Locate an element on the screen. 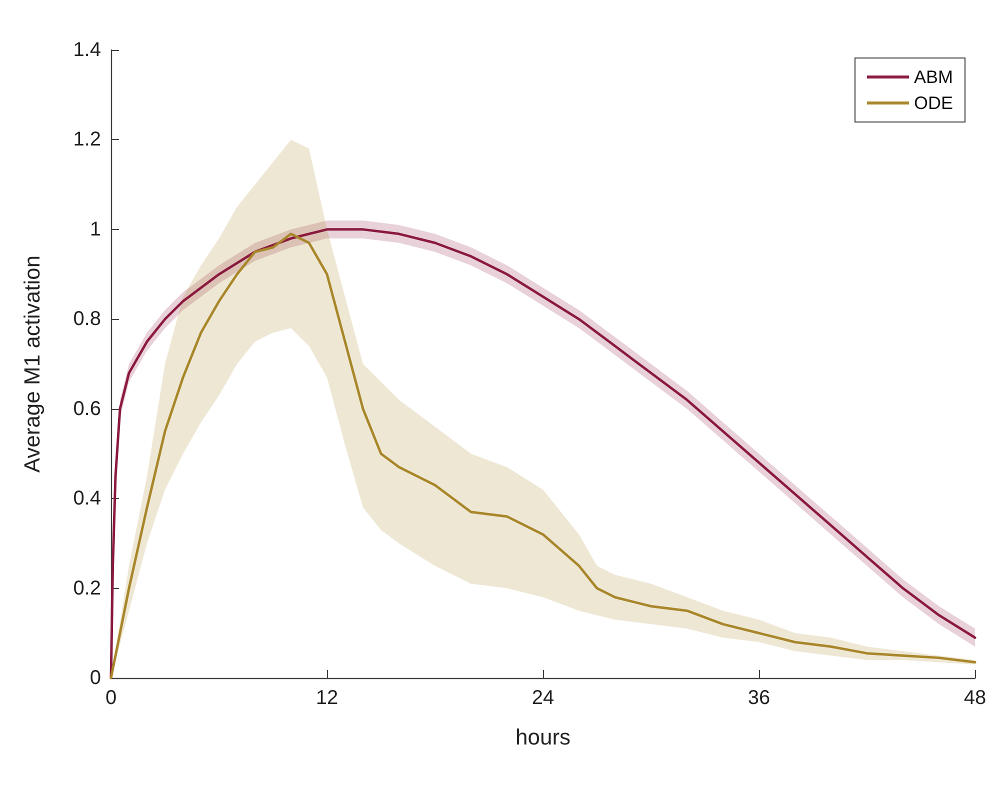 This screenshot has width=998, height=801. y-tick-label: 1.2 is located at coordinates (87, 139).